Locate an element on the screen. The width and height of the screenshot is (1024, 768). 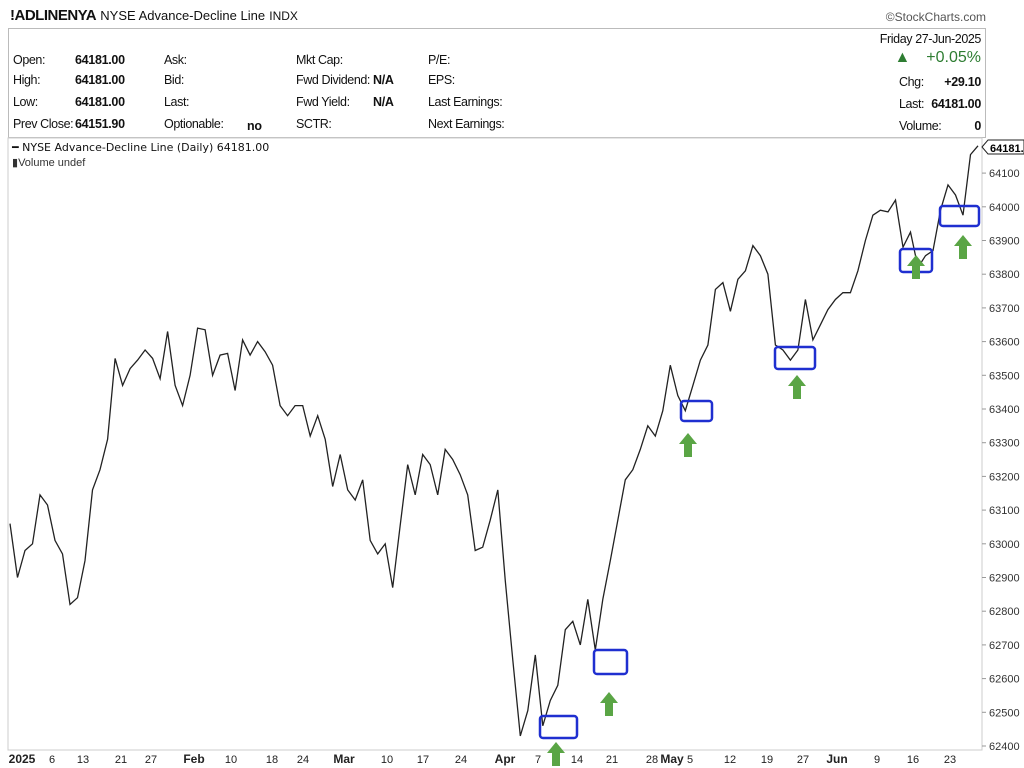
last-value-right: 64181.00 is located at coordinates (956, 104).